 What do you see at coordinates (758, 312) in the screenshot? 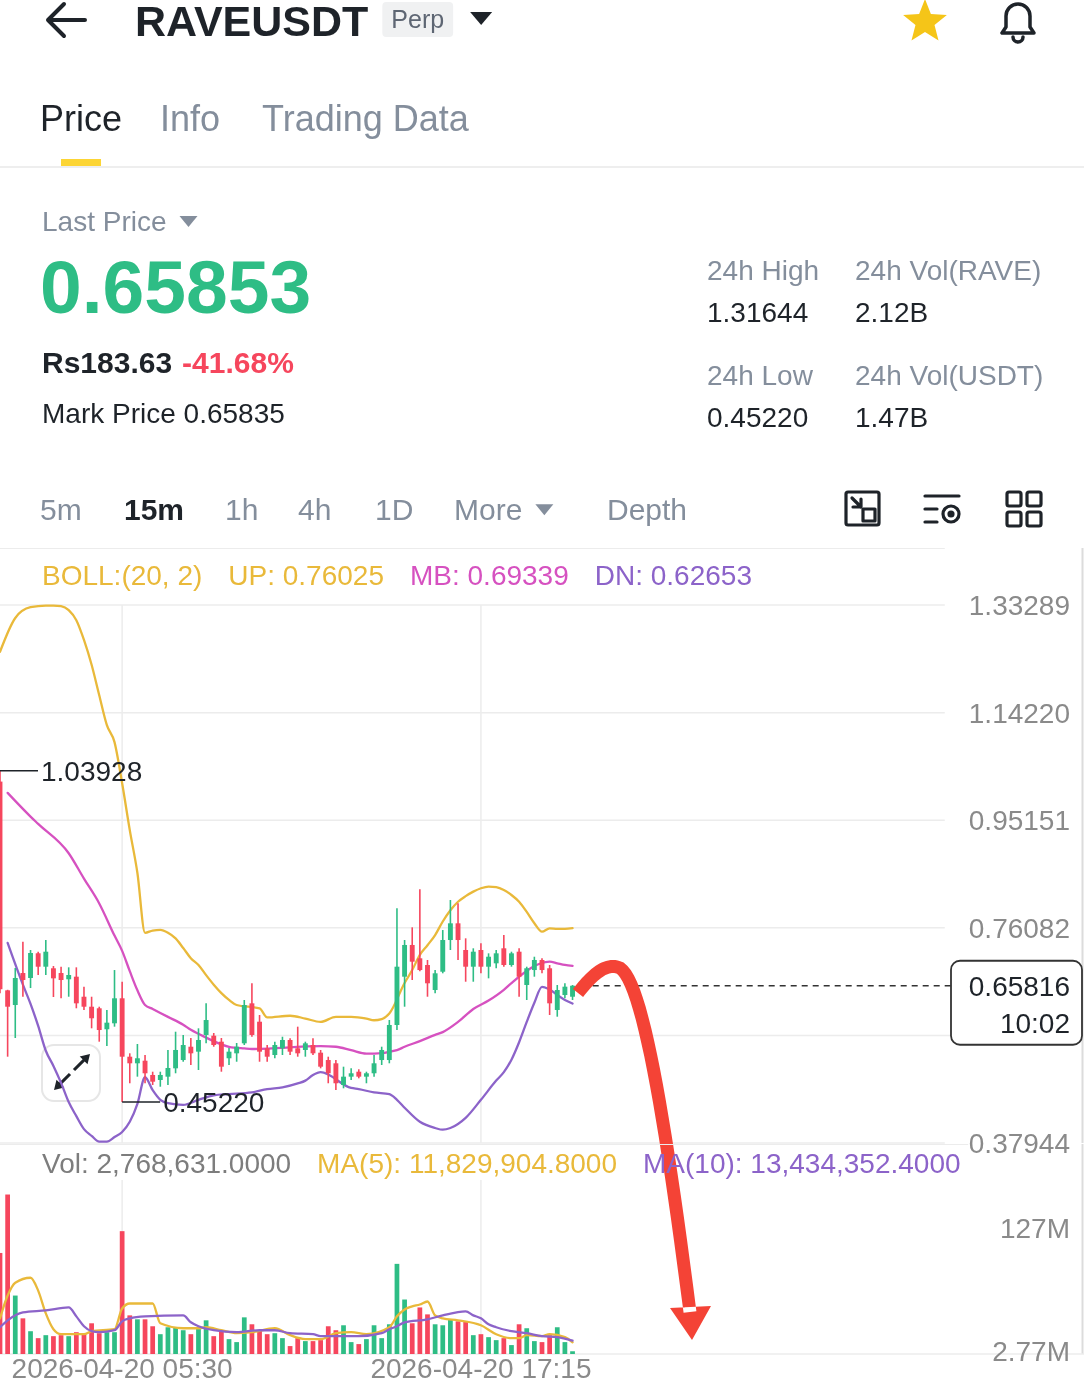
I see `text: 1.31644` at bounding box center [758, 312].